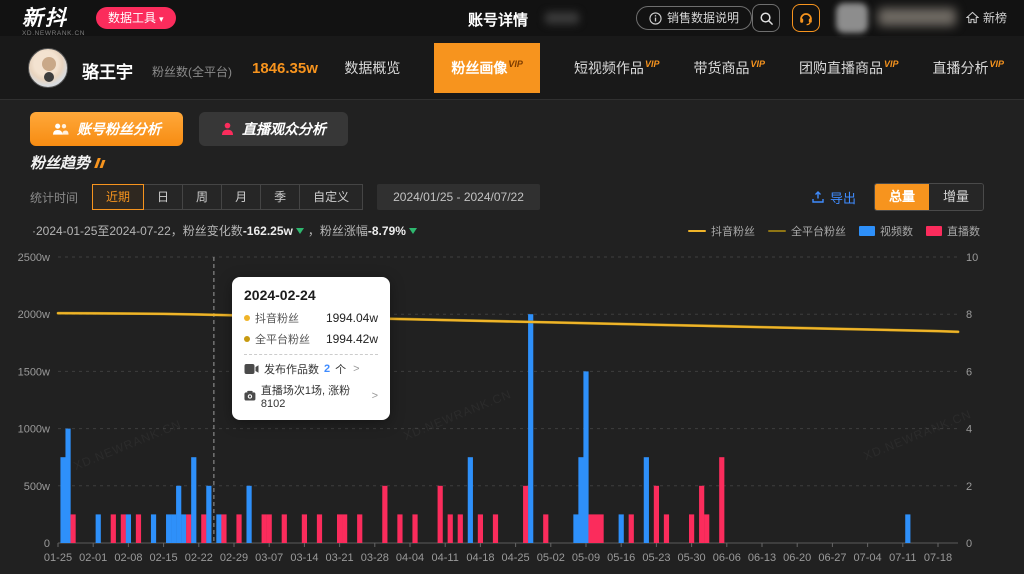 This screenshot has width=1024, height=574. Describe the element at coordinates (901, 197) in the screenshot. I see `toggle-total: 总量` at that location.